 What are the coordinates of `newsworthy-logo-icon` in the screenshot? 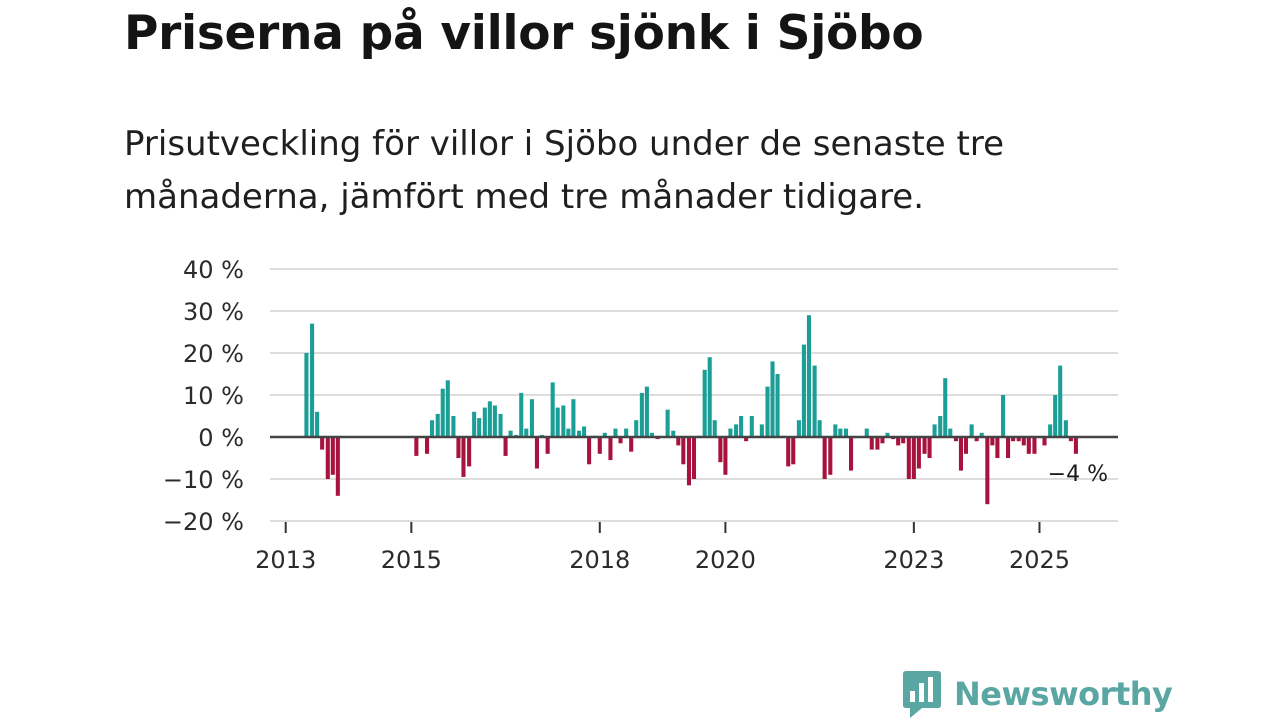 It's located at (922, 694).